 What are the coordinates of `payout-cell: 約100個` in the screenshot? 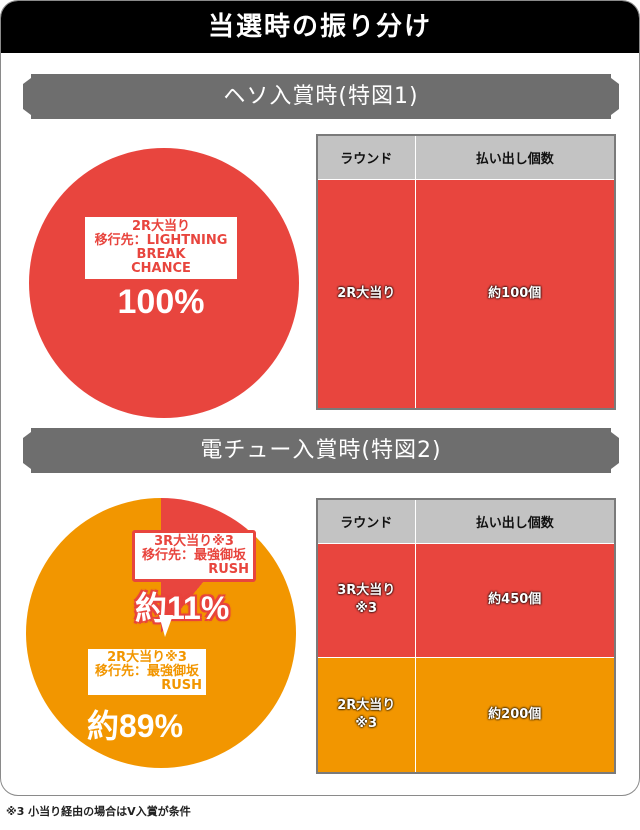 It's located at (515, 294).